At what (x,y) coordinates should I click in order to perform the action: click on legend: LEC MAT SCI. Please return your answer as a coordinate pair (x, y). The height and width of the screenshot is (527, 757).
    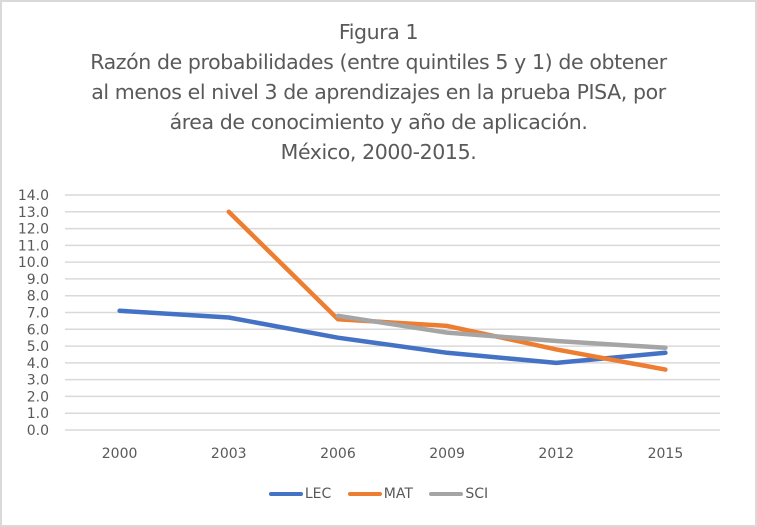
    Looking at the image, I should click on (378, 493).